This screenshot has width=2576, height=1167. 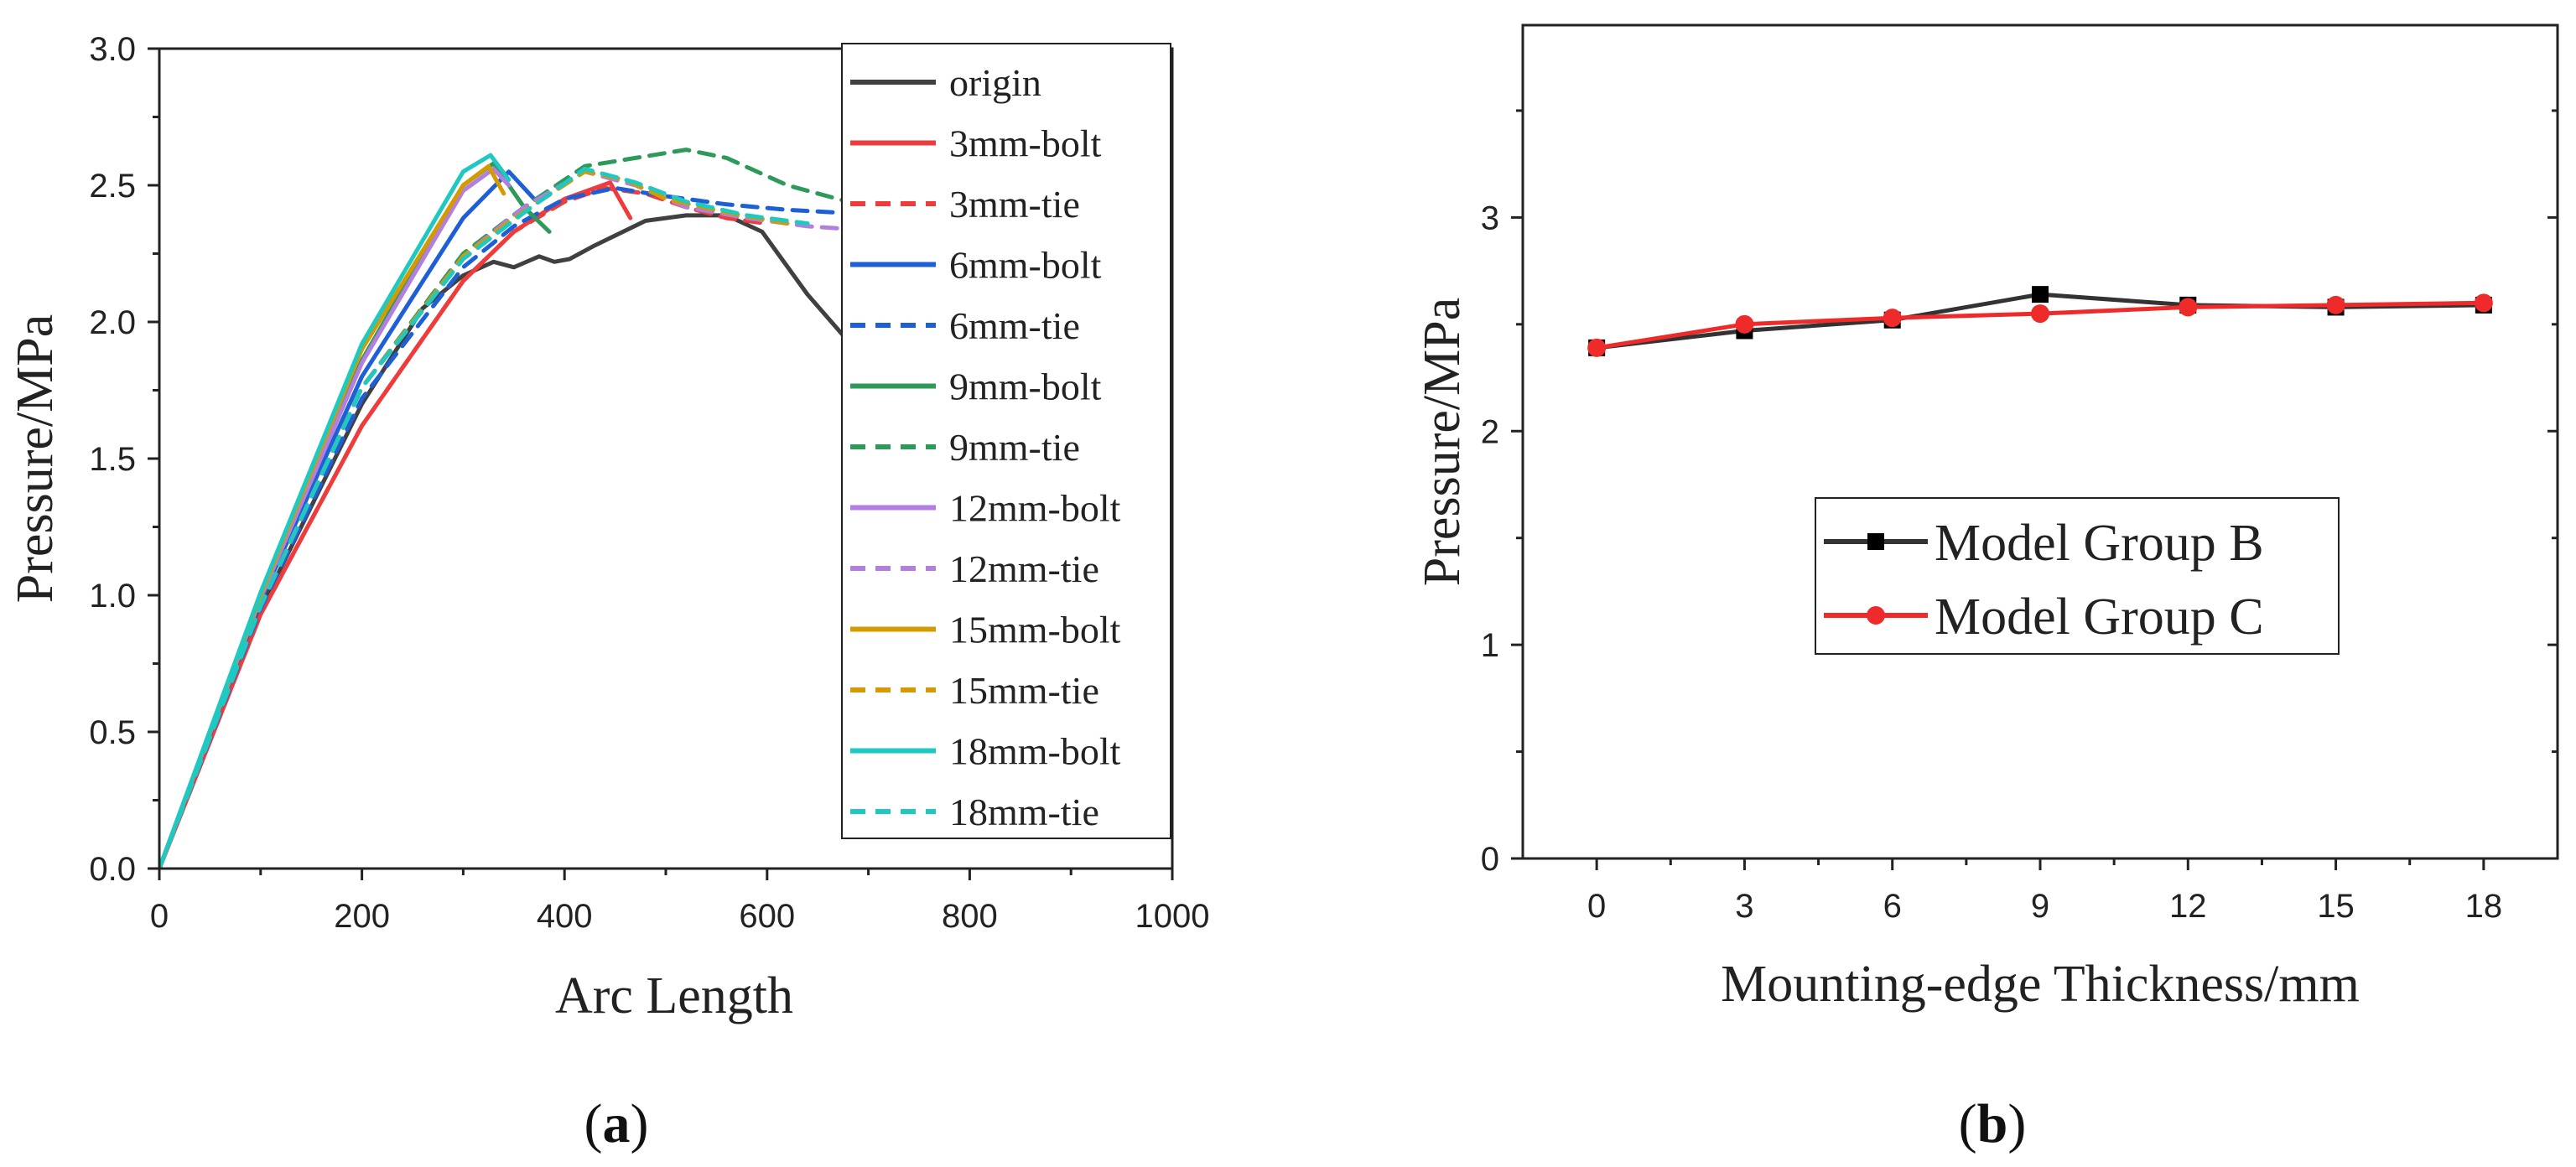 What do you see at coordinates (1024, 690) in the screenshot?
I see `legend-label-15mm-tie: 15mm-tie` at bounding box center [1024, 690].